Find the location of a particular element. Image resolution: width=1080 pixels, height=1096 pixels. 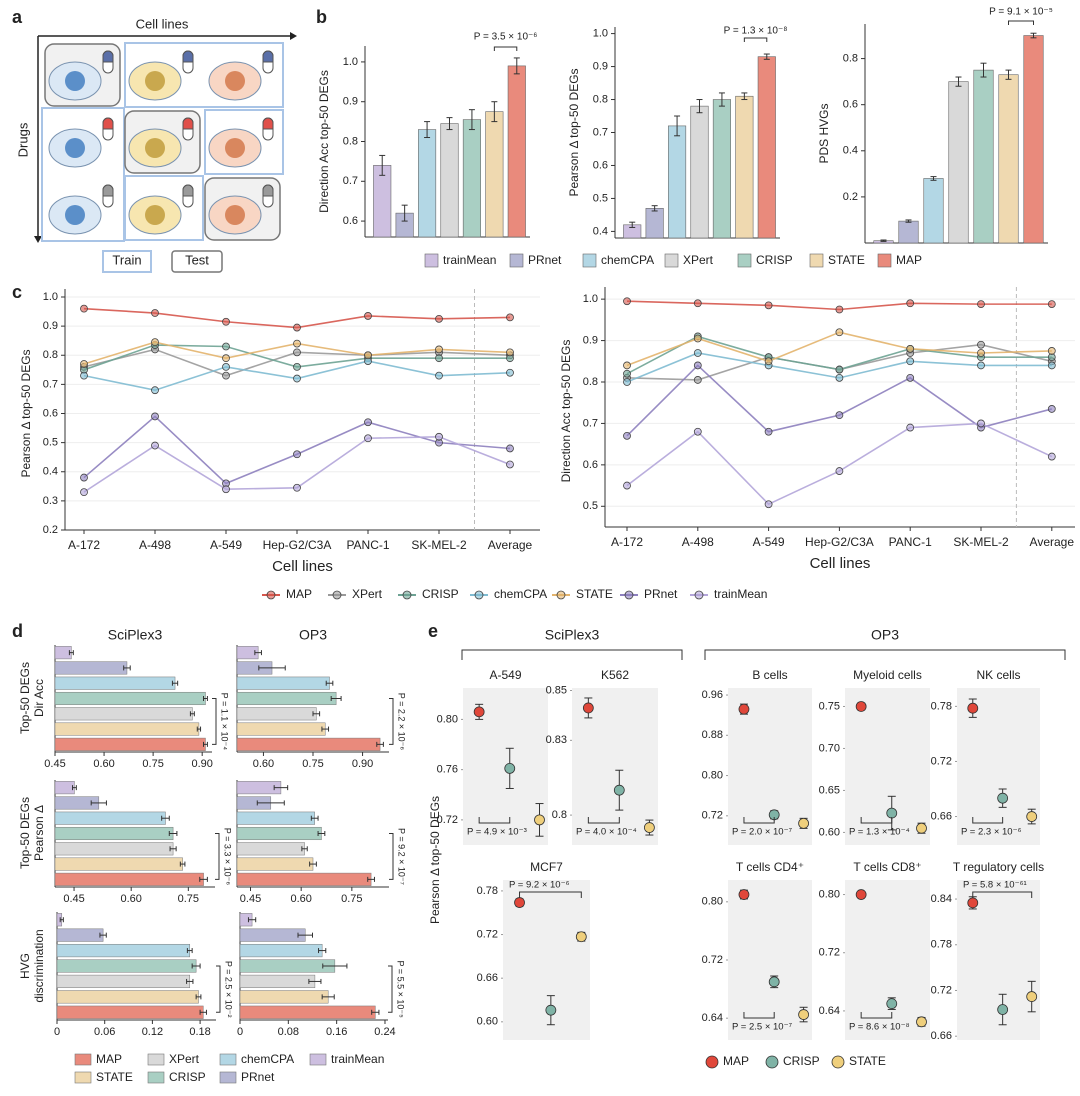

x-tick-label: Average is located at coordinates (1052, 542).